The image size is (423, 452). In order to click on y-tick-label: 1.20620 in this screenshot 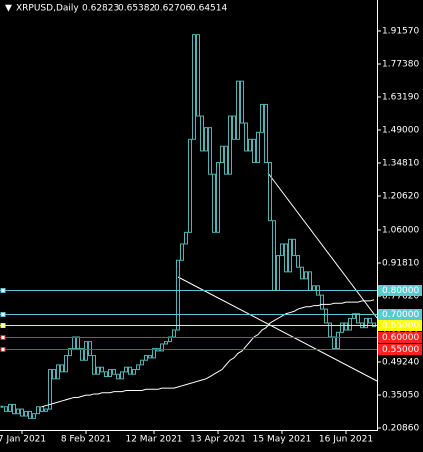, I will do `click(400, 197)`.